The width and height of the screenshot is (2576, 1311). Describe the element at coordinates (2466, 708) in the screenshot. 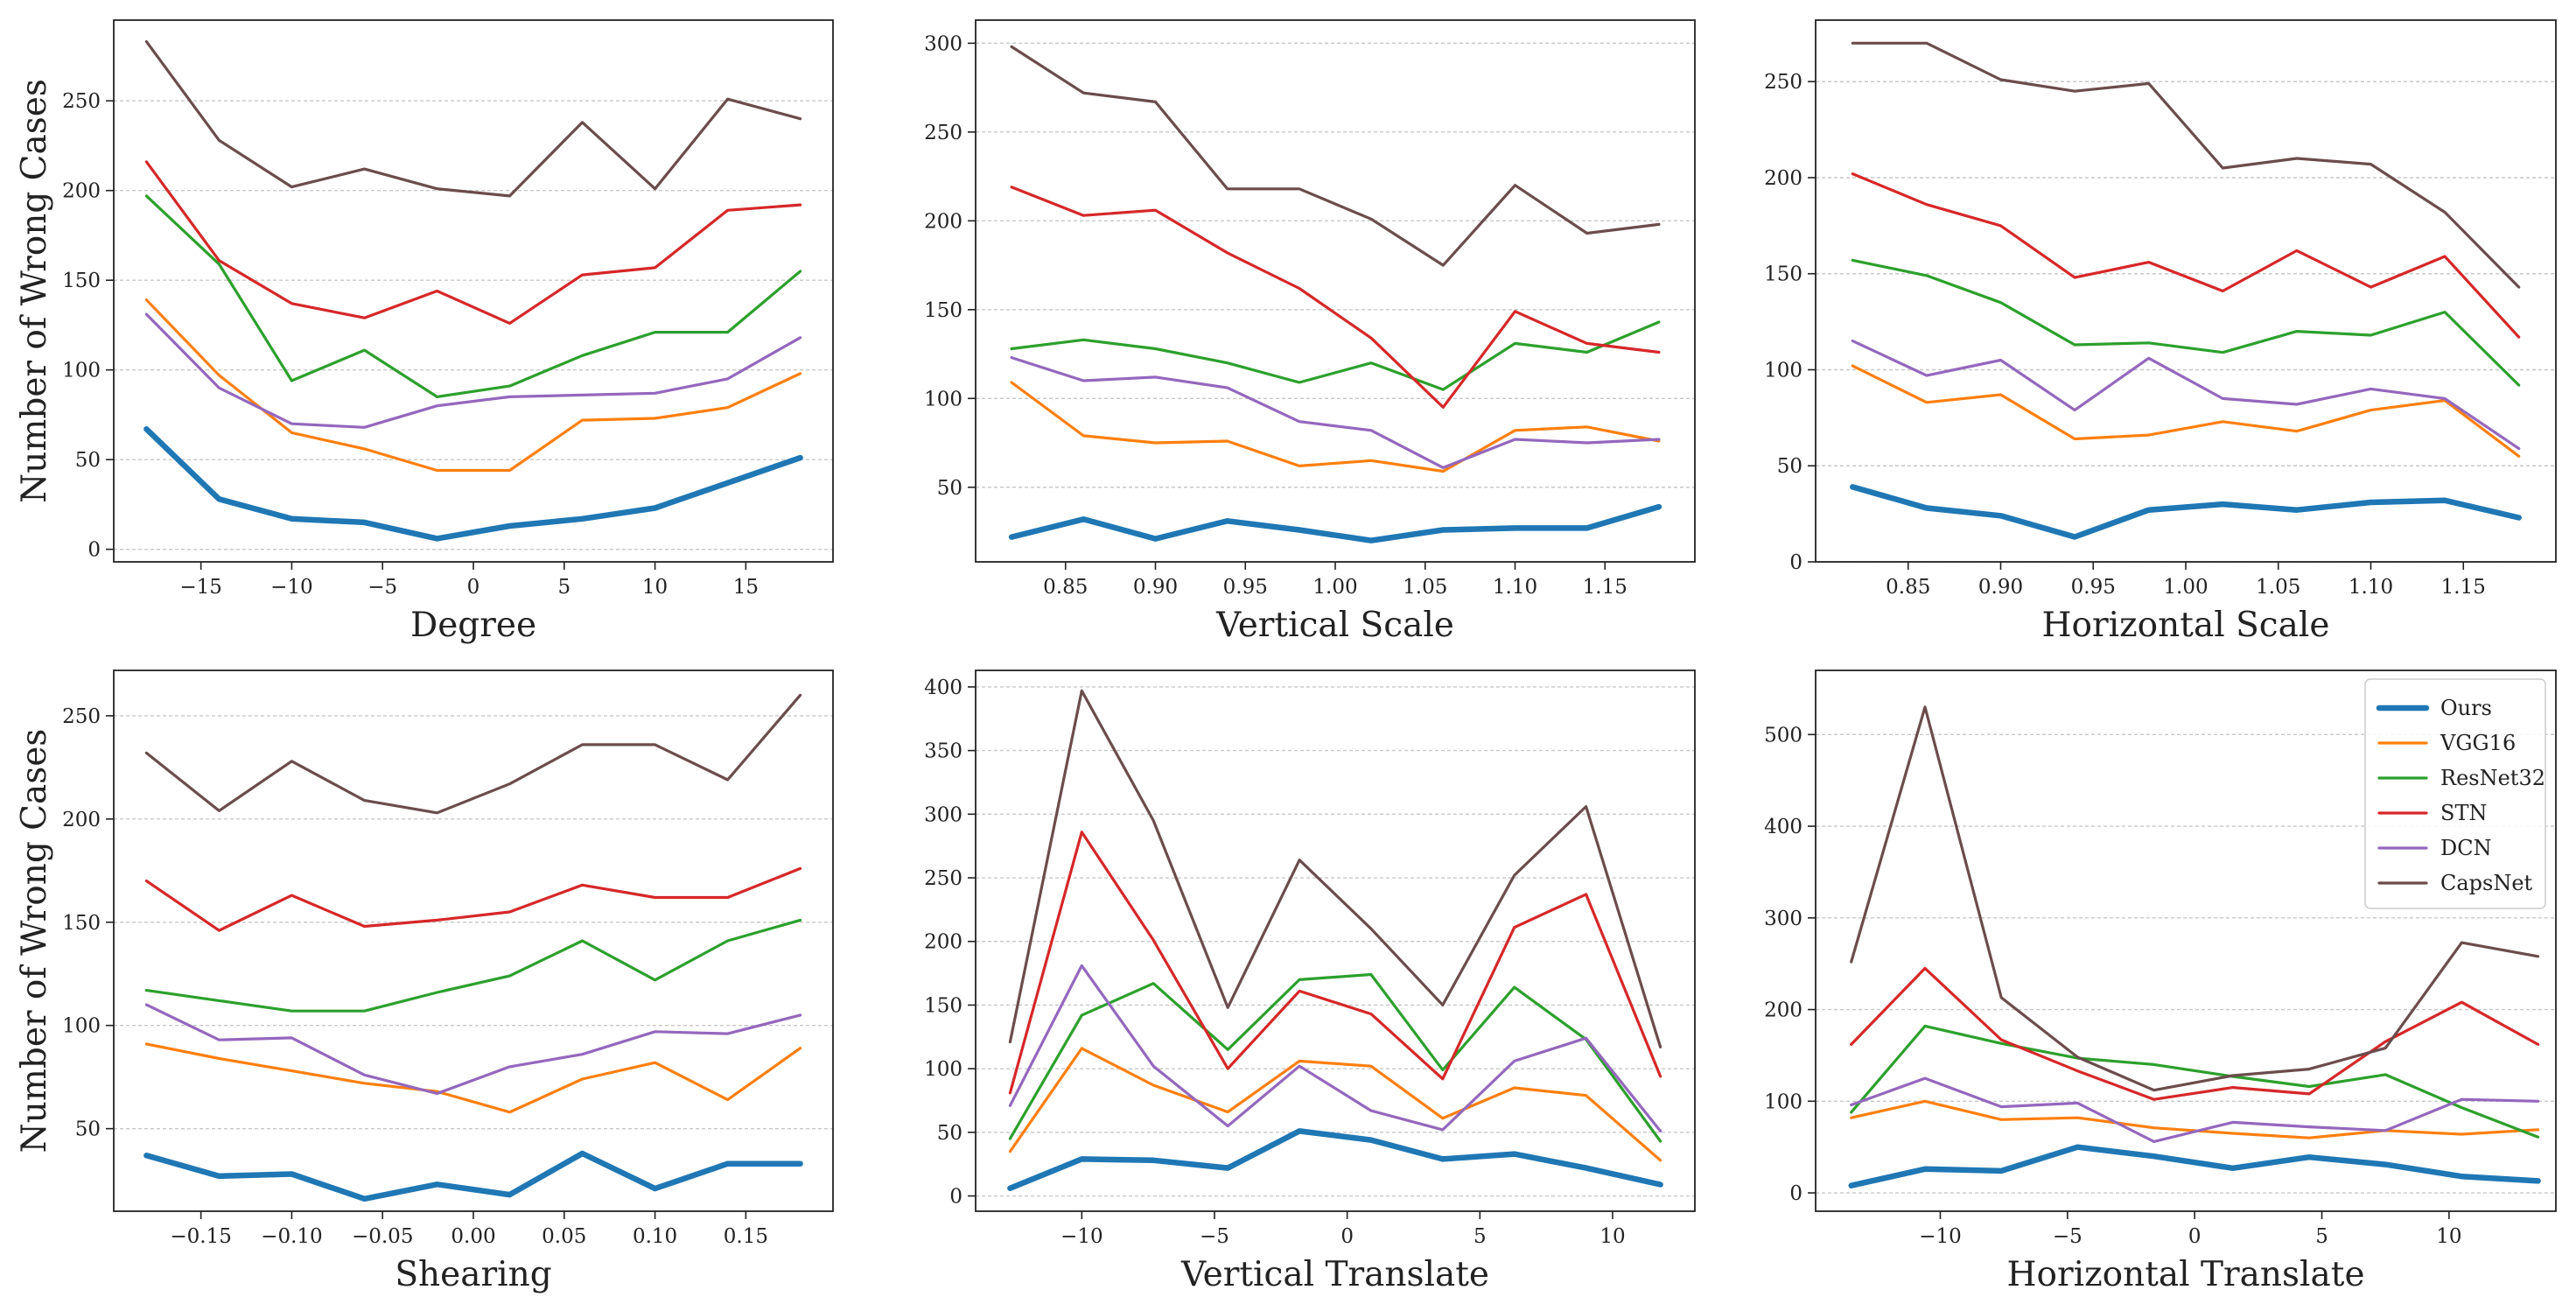

I see `legend-label-ours: Ours` at that location.